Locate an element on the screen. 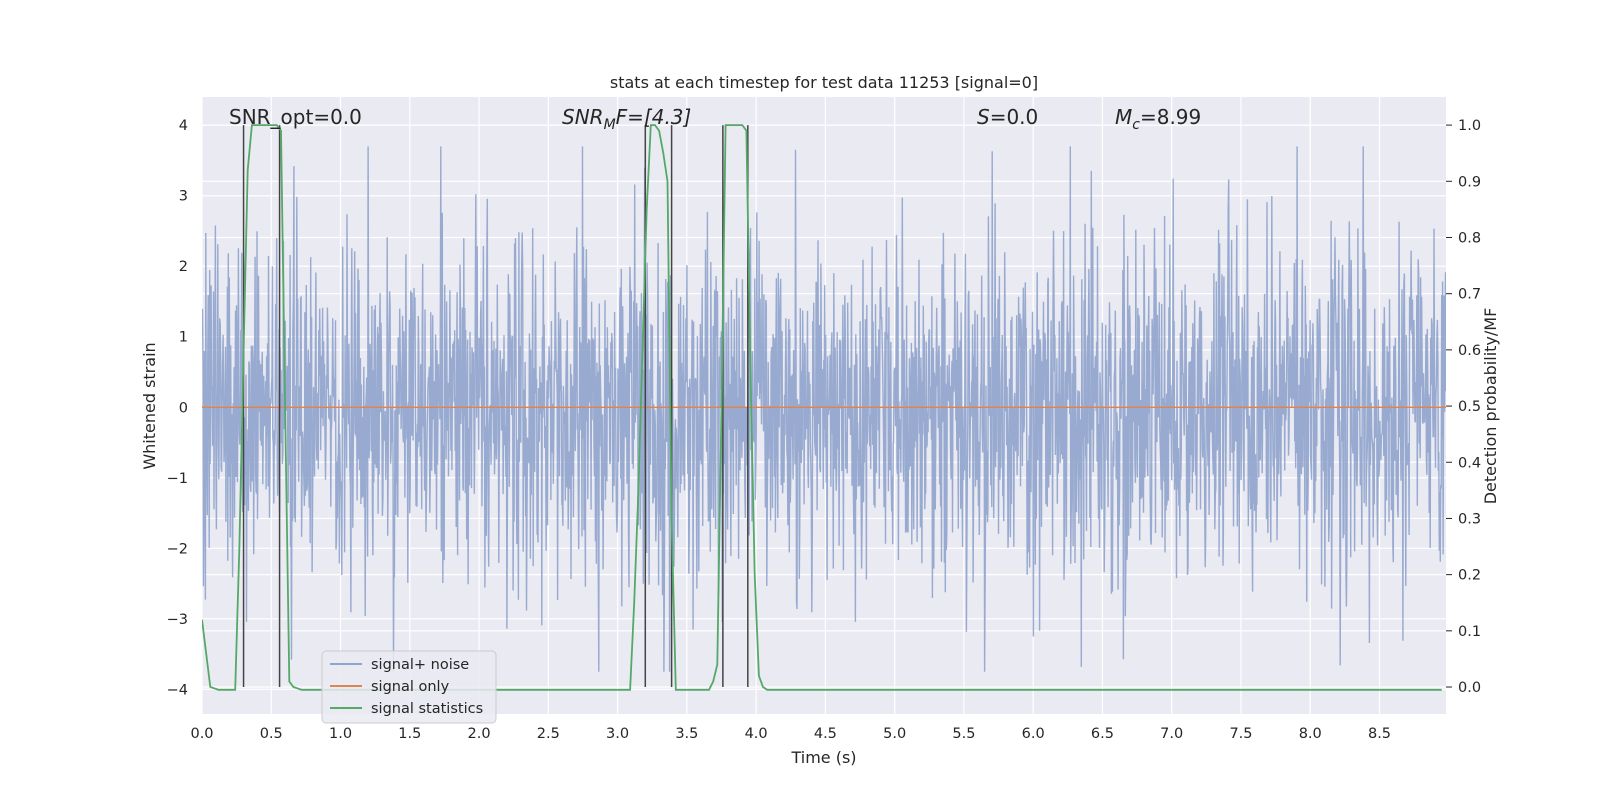 The image size is (1600, 800). x-tick-label: 0.0 is located at coordinates (201, 734).